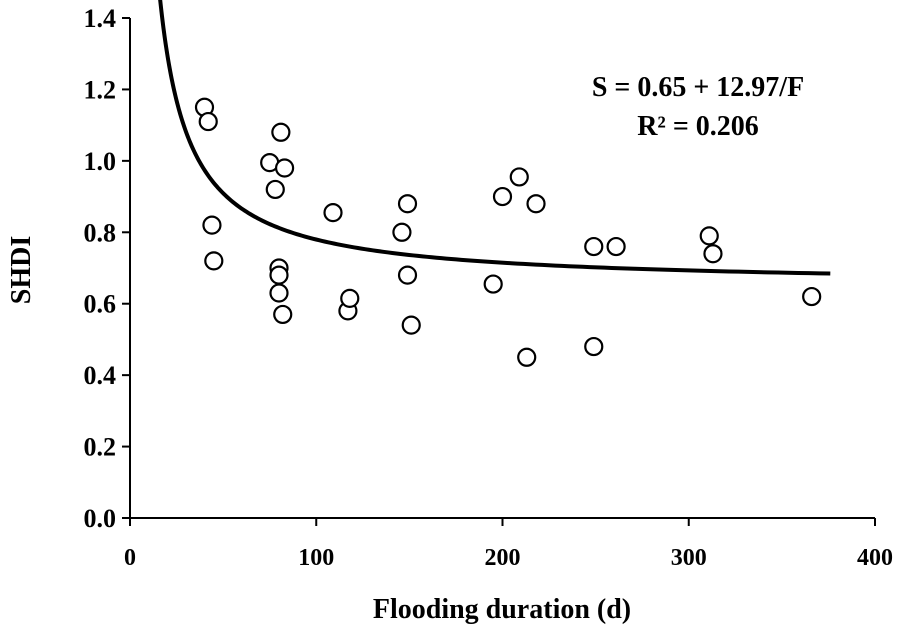  I want to click on y-tick-label: 0.0, so click(100, 518).